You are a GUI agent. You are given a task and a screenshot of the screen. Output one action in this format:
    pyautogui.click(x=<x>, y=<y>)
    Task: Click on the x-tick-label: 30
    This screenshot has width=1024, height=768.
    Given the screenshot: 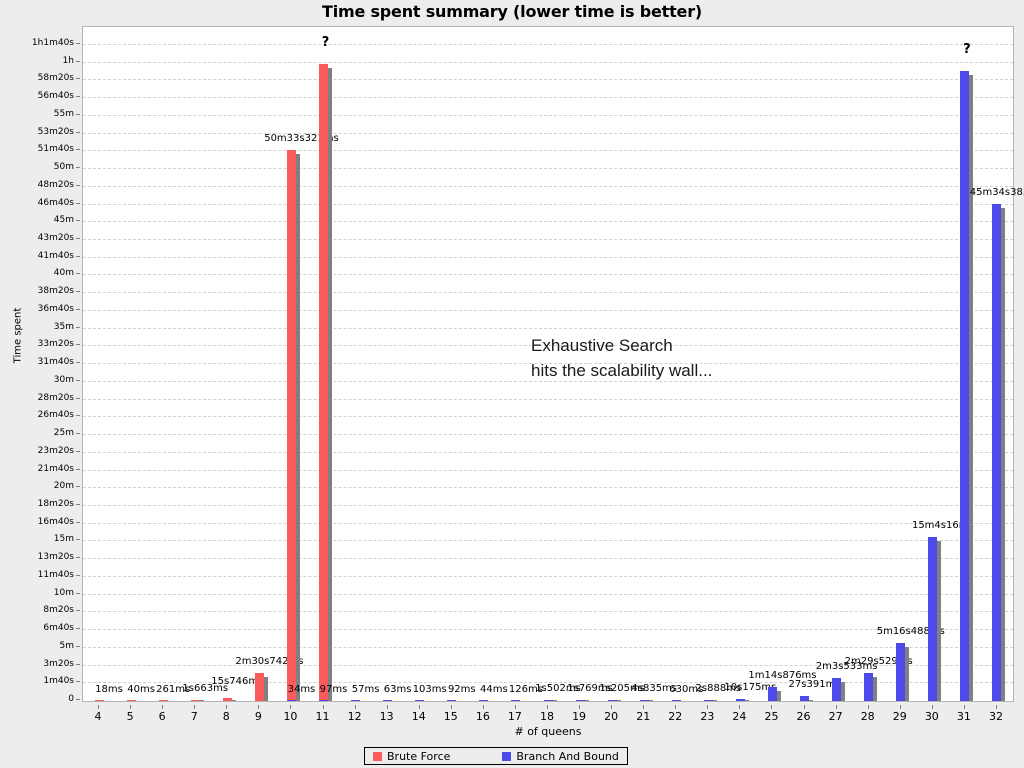 What is the action you would take?
    pyautogui.click(x=931, y=716)
    